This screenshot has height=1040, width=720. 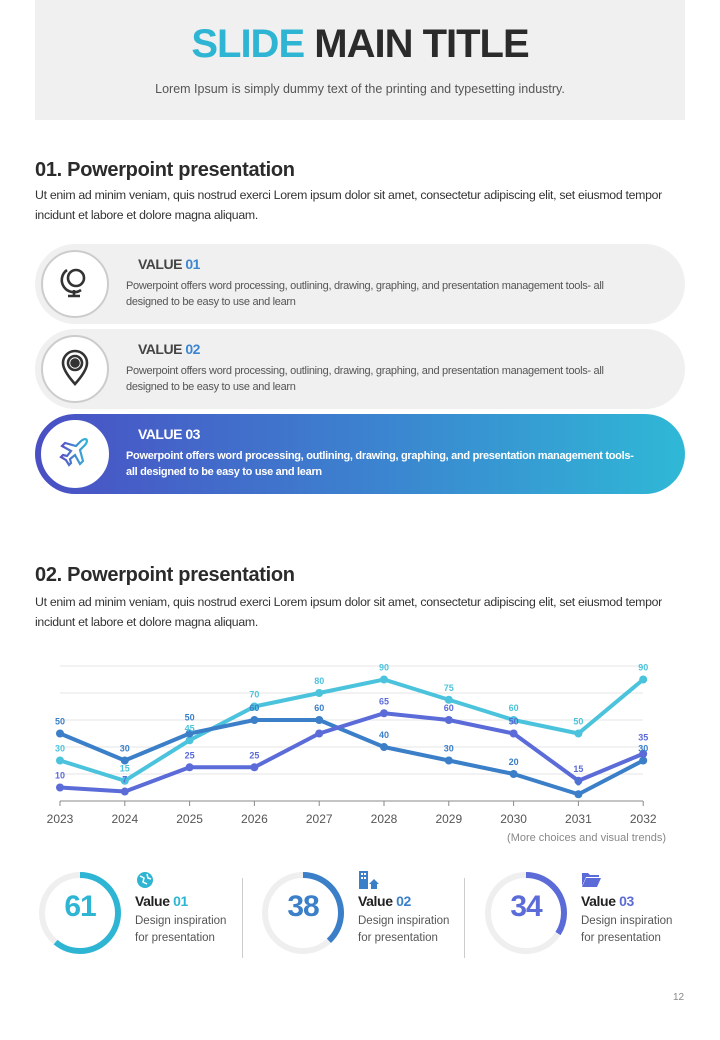 I want to click on icon-circle, so click(x=75, y=454).